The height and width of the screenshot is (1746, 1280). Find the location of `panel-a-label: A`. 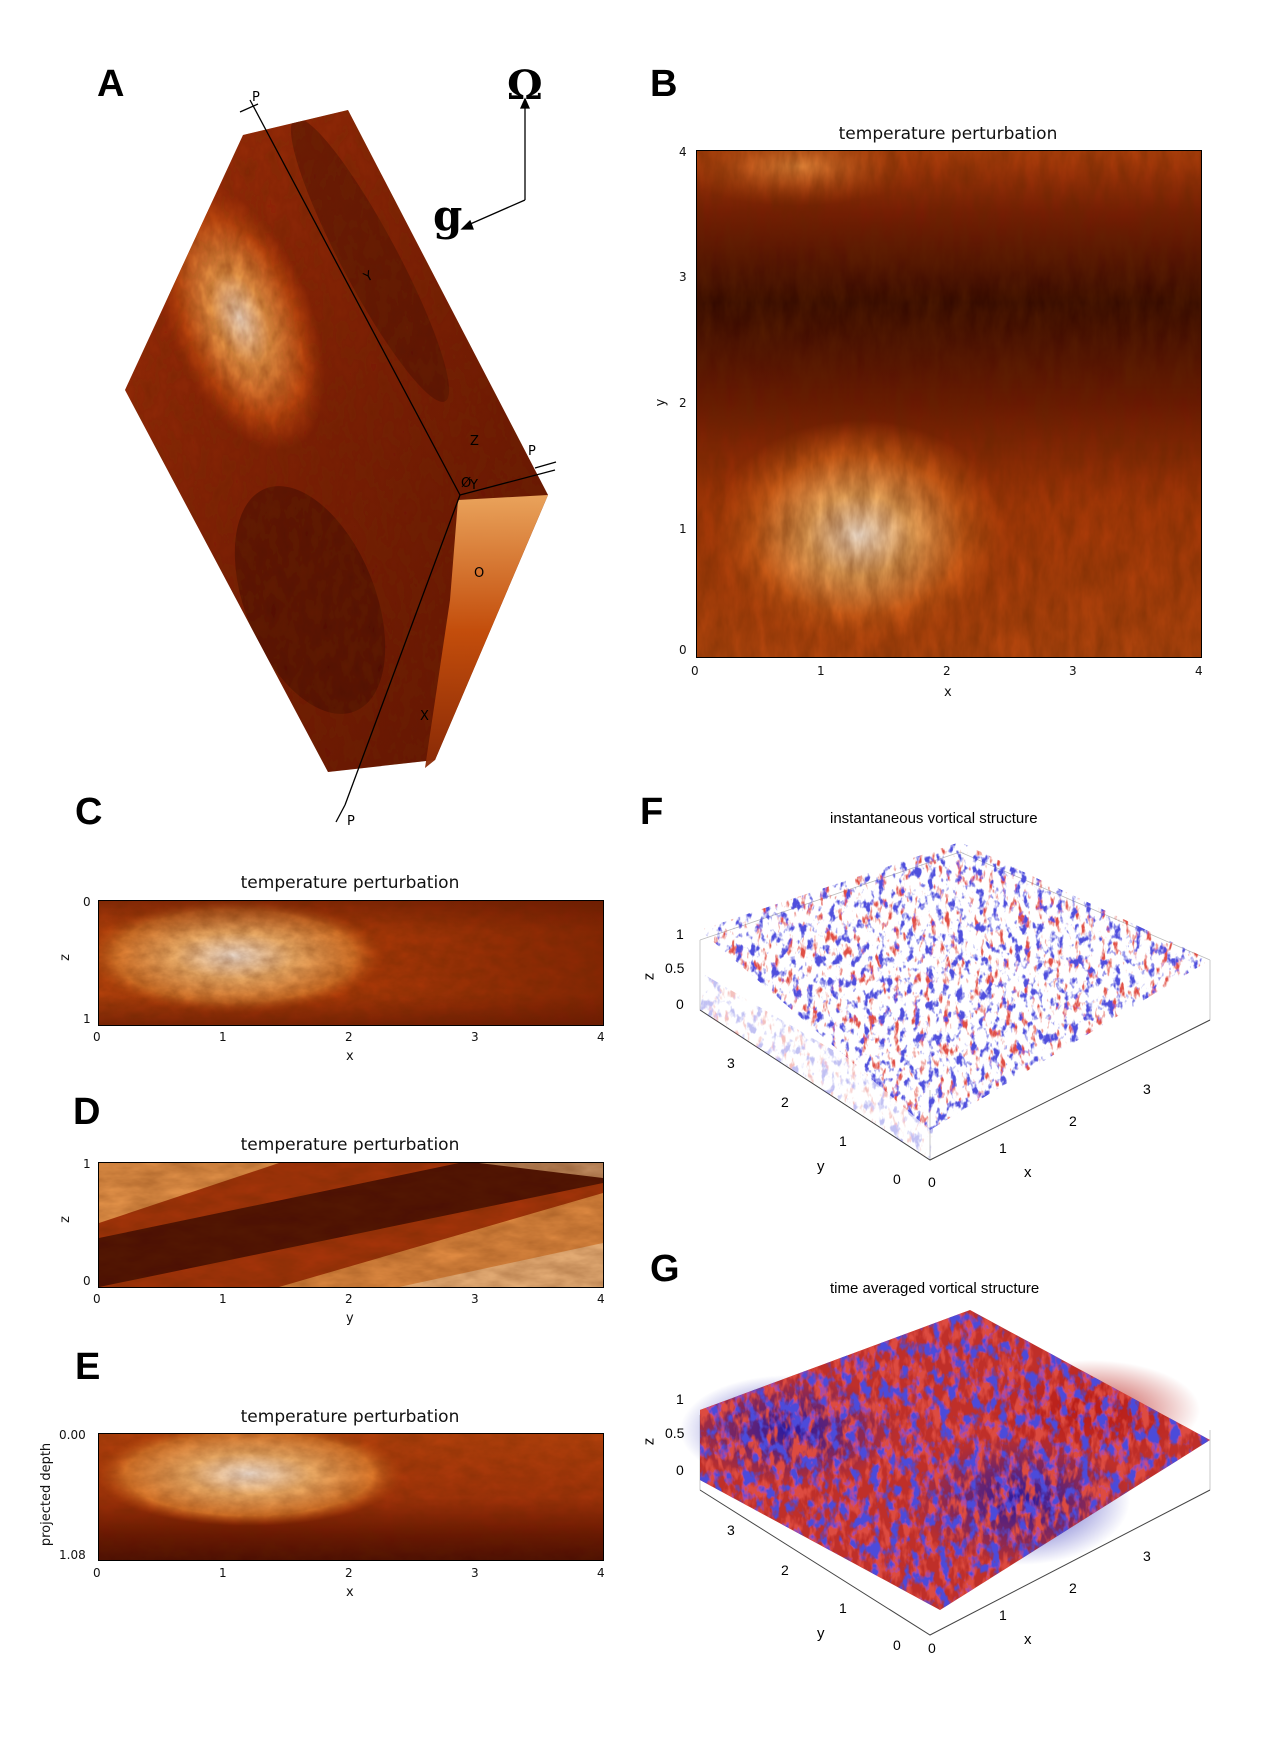

panel-a-label: A is located at coordinates (111, 84).